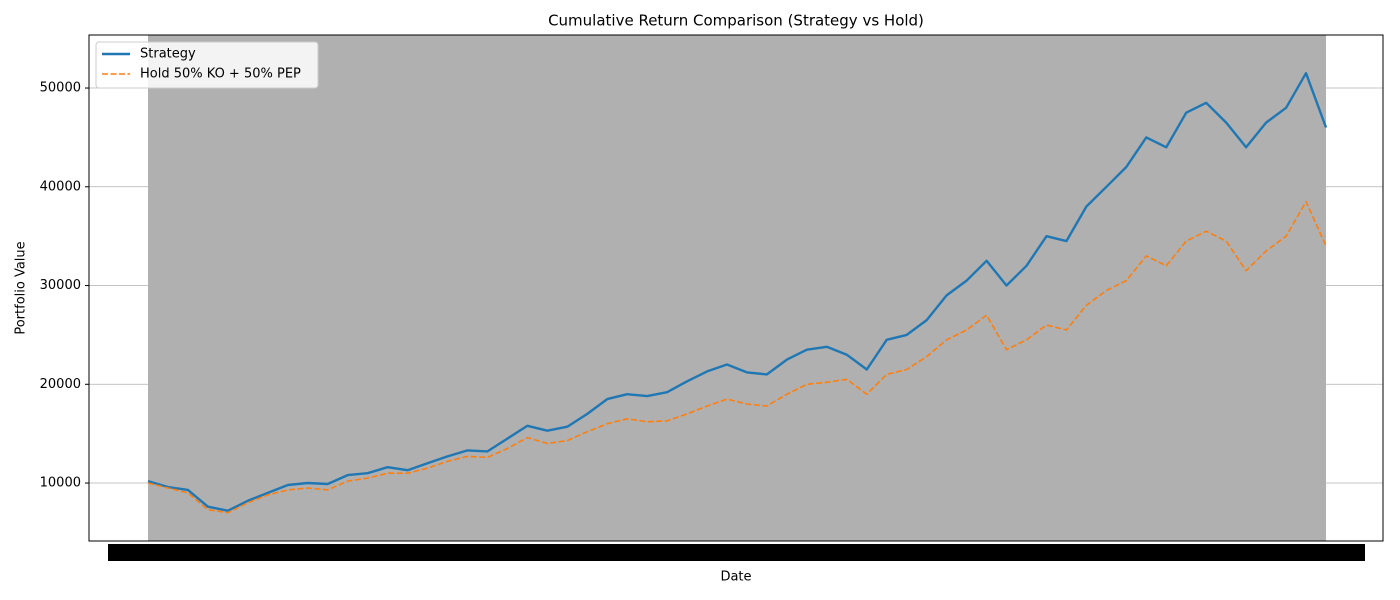 The image size is (1400, 600). Describe the element at coordinates (207, 65) in the screenshot. I see `legend-box` at that location.